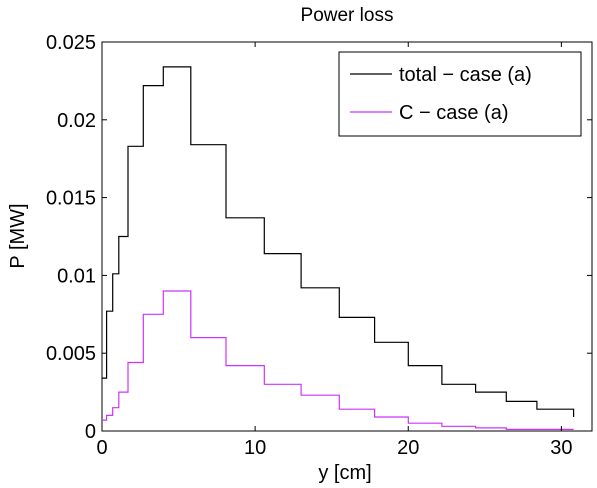 This screenshot has width=597, height=488. What do you see at coordinates (76, 276) in the screenshot?
I see `y-tick-label: 0.01` at bounding box center [76, 276].